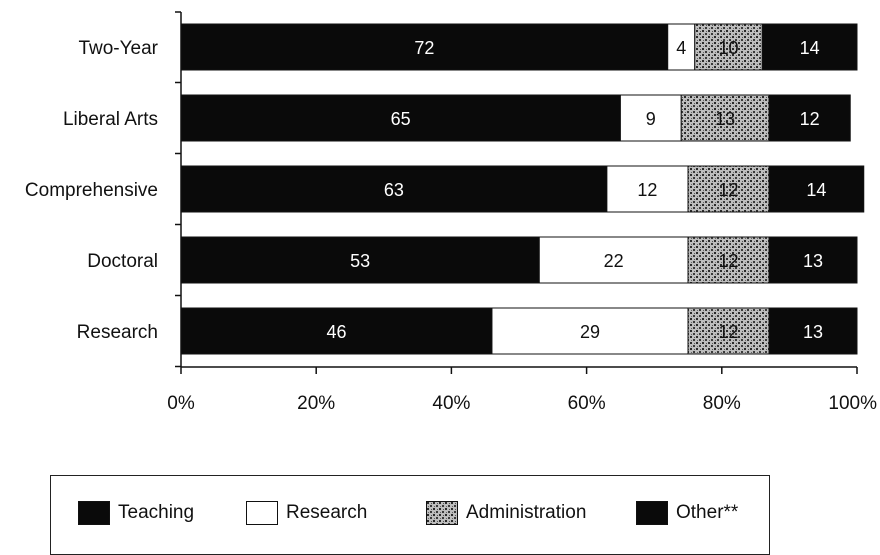 The height and width of the screenshot is (555, 880). I want to click on x-tick-label-0pct: 0%, so click(181, 403).